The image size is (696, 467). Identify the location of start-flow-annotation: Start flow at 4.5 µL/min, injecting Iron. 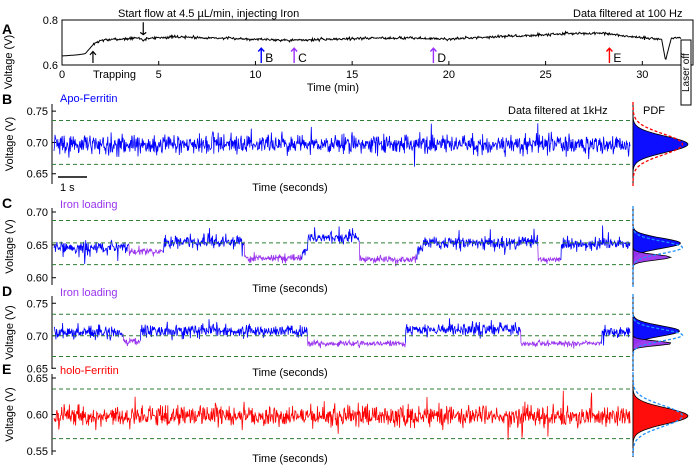
(208, 14).